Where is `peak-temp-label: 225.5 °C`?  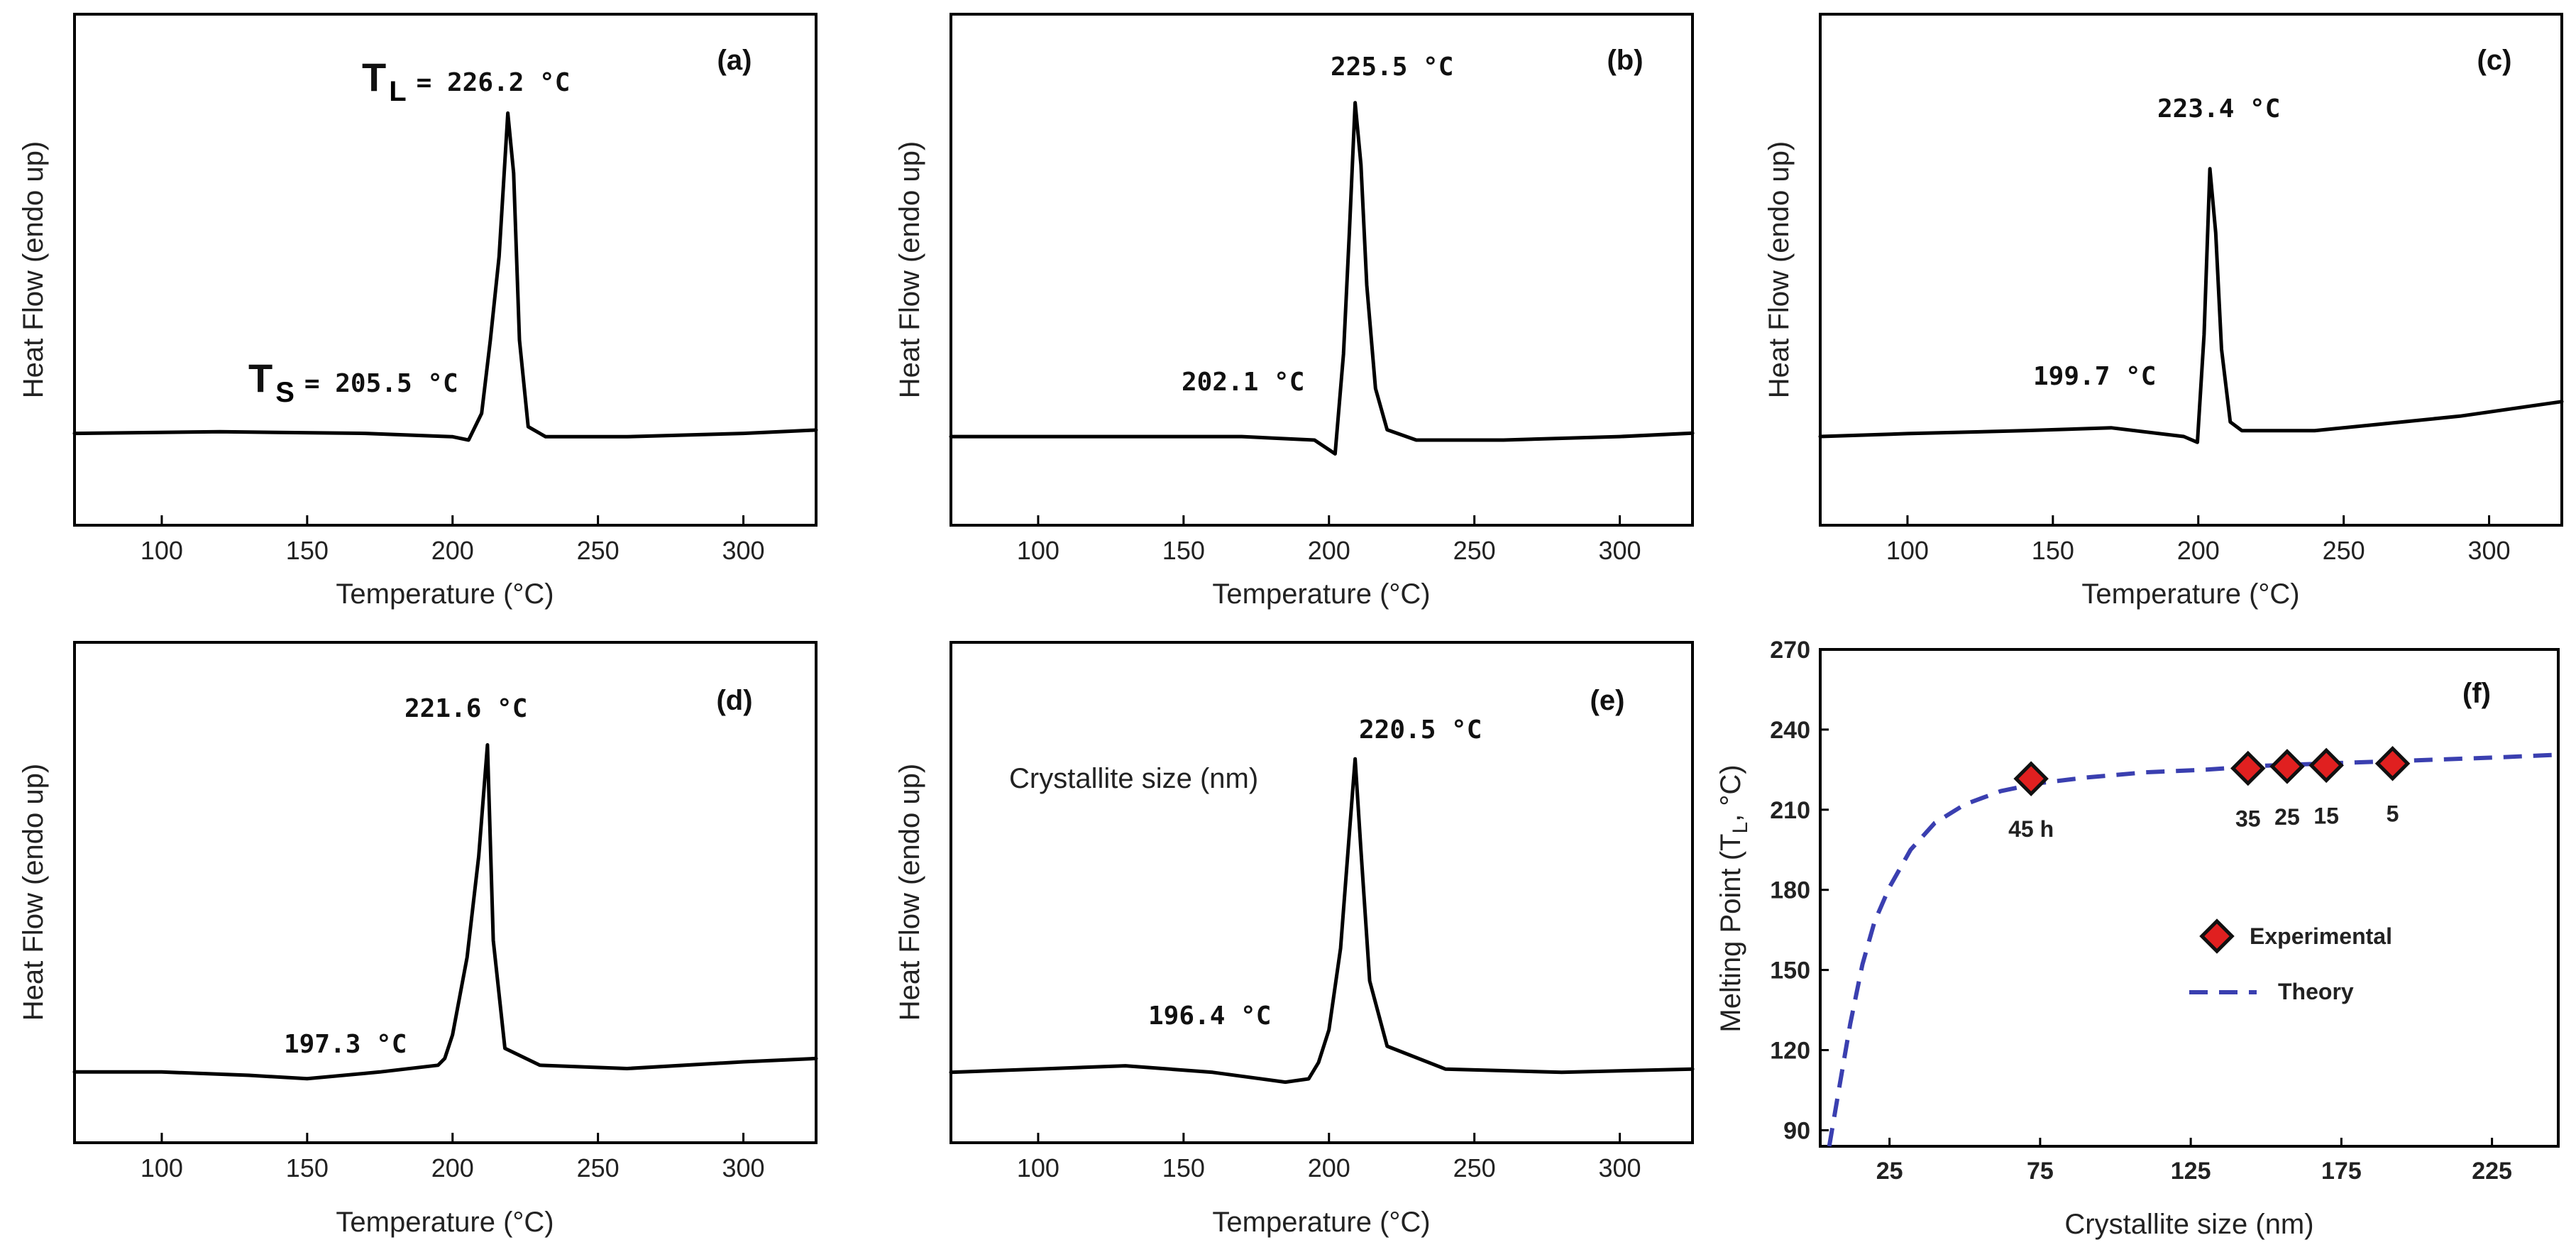 peak-temp-label: 225.5 °C is located at coordinates (1392, 67).